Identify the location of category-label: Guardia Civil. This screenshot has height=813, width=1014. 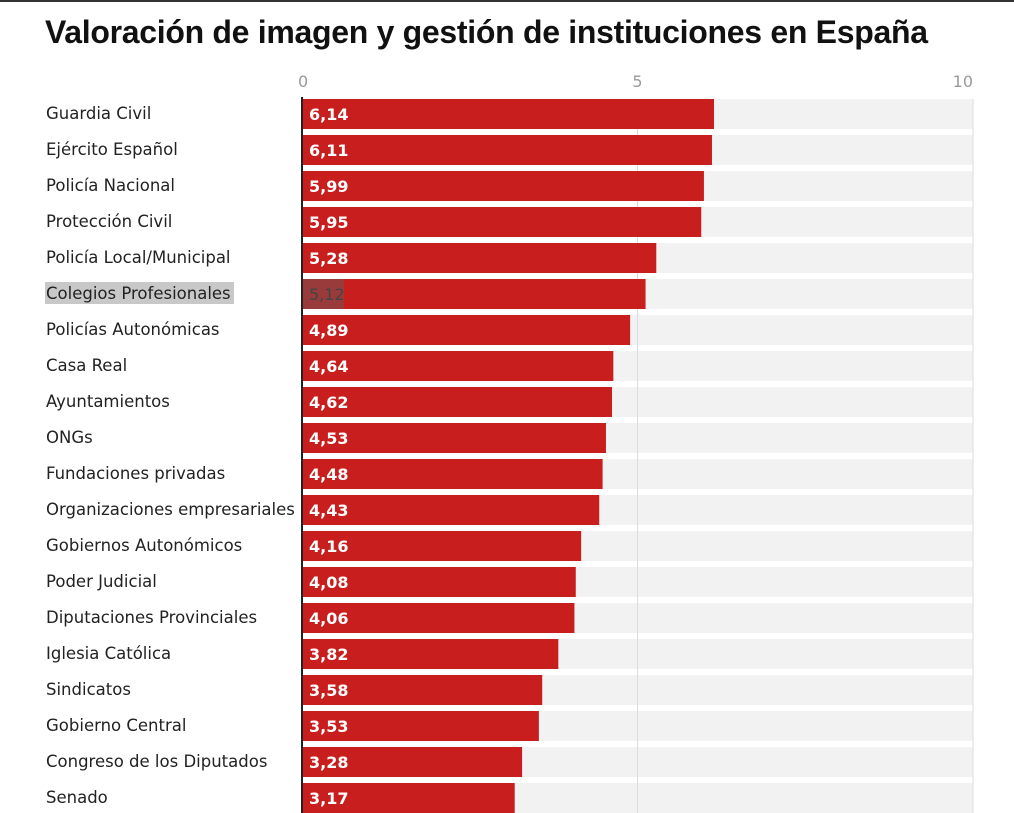
(98, 113).